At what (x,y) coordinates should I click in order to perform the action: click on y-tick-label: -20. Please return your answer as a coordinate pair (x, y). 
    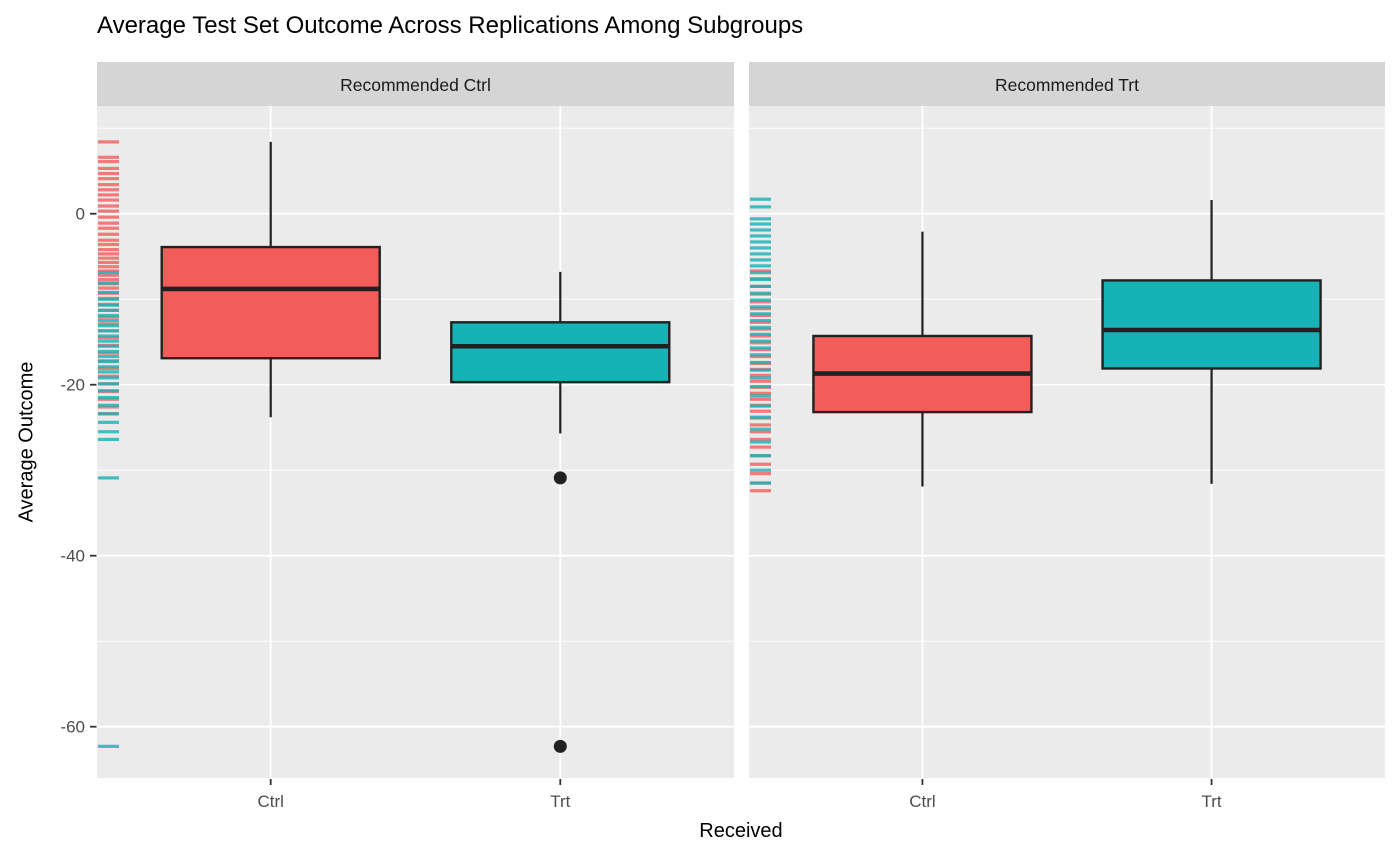
    Looking at the image, I should click on (72, 385).